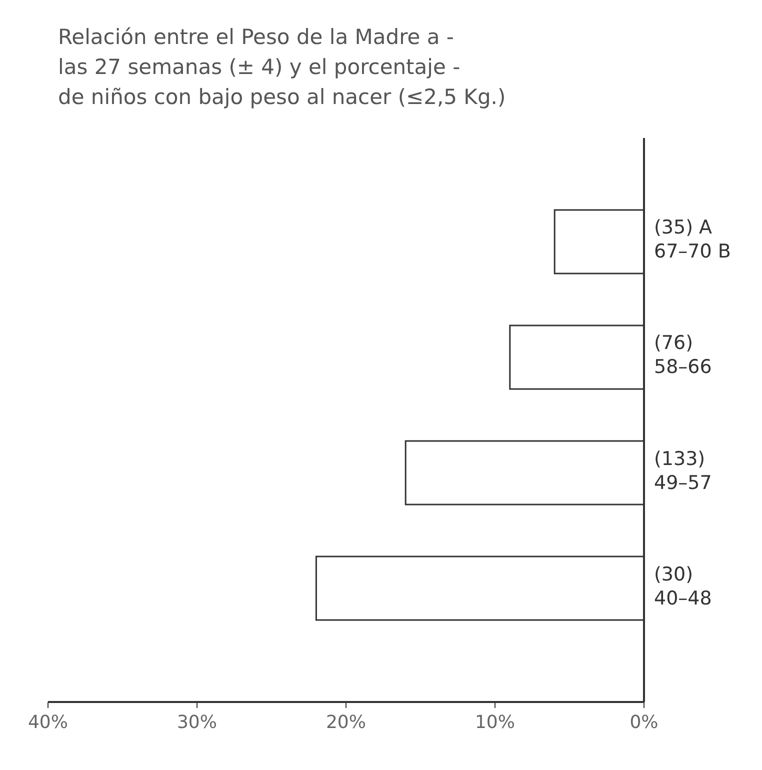 The height and width of the screenshot is (770, 762). What do you see at coordinates (644, 722) in the screenshot?
I see `x-tick-label: 0%` at bounding box center [644, 722].